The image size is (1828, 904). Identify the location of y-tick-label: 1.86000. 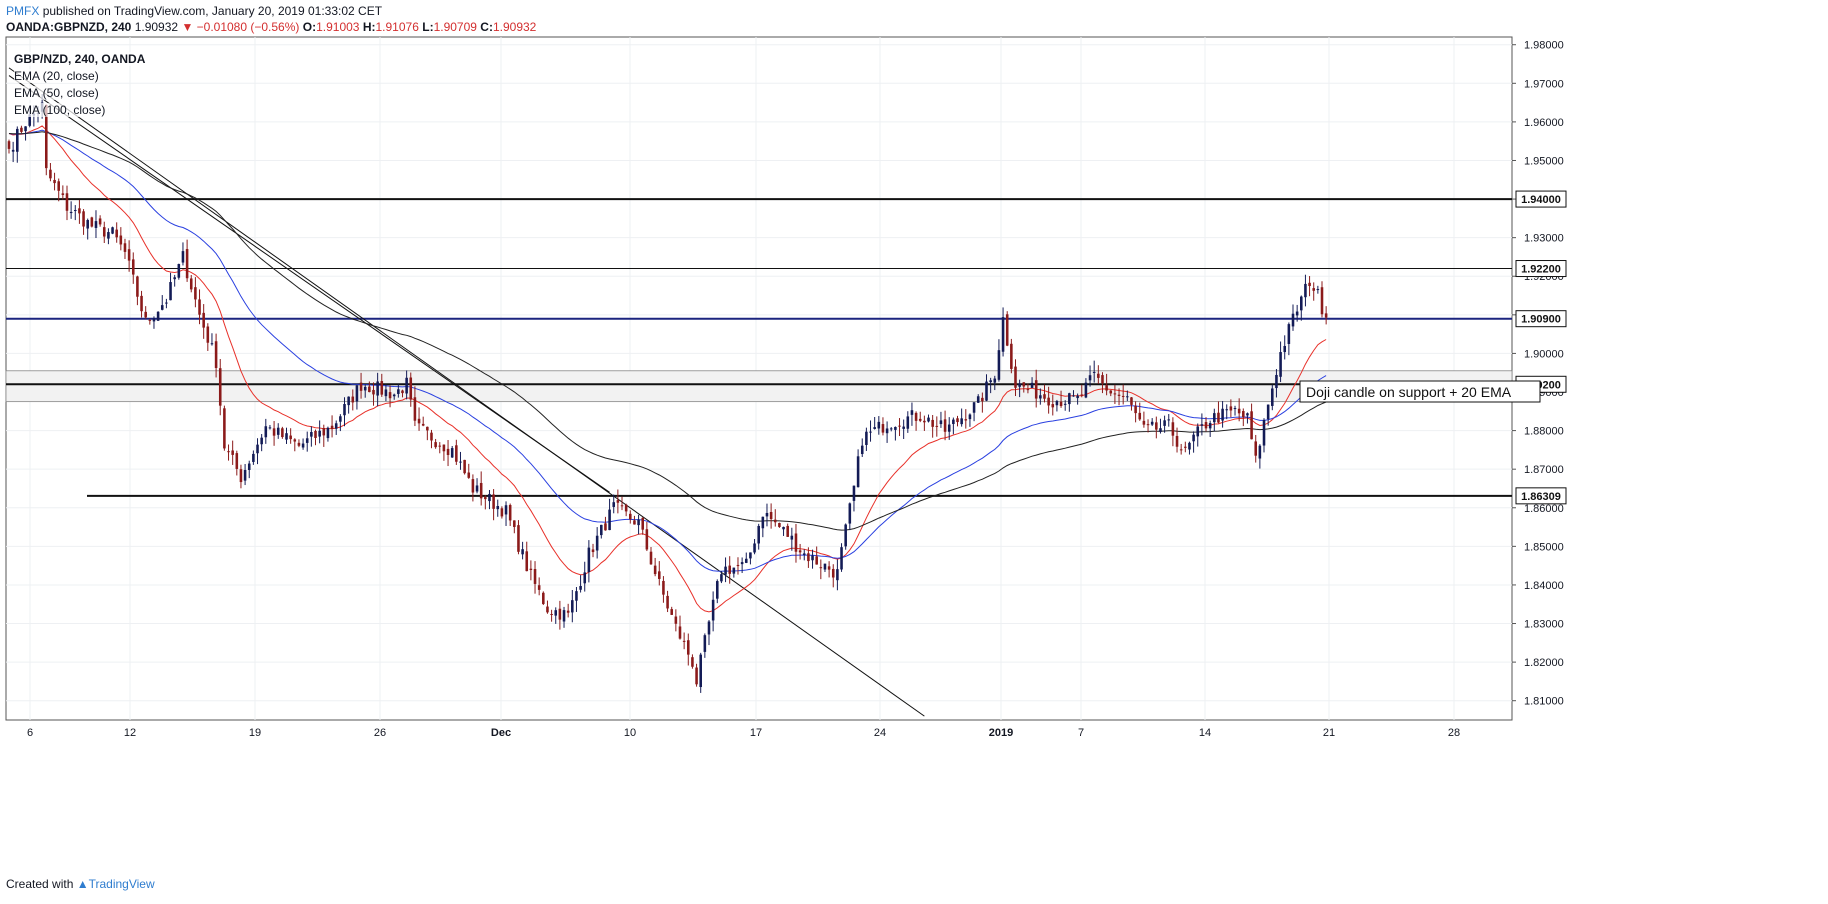
(1544, 509).